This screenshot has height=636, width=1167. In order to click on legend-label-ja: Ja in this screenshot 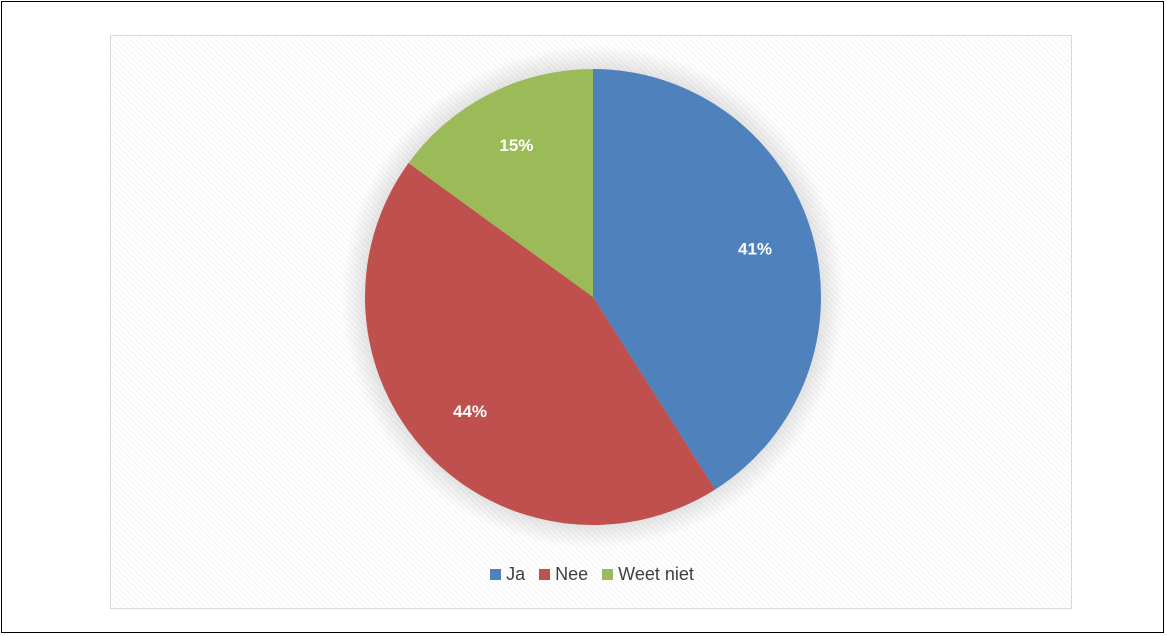, I will do `click(516, 573)`.